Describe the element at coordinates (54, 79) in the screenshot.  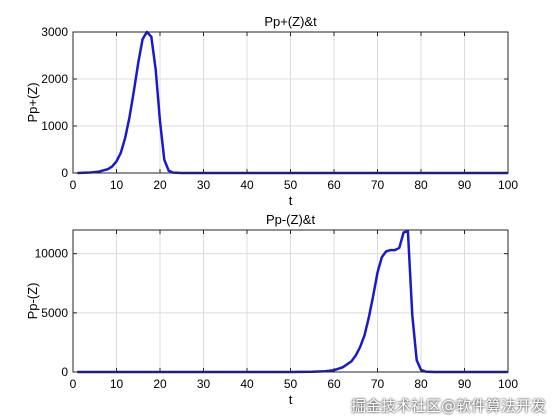
I see `y-tick-label: 2000` at that location.